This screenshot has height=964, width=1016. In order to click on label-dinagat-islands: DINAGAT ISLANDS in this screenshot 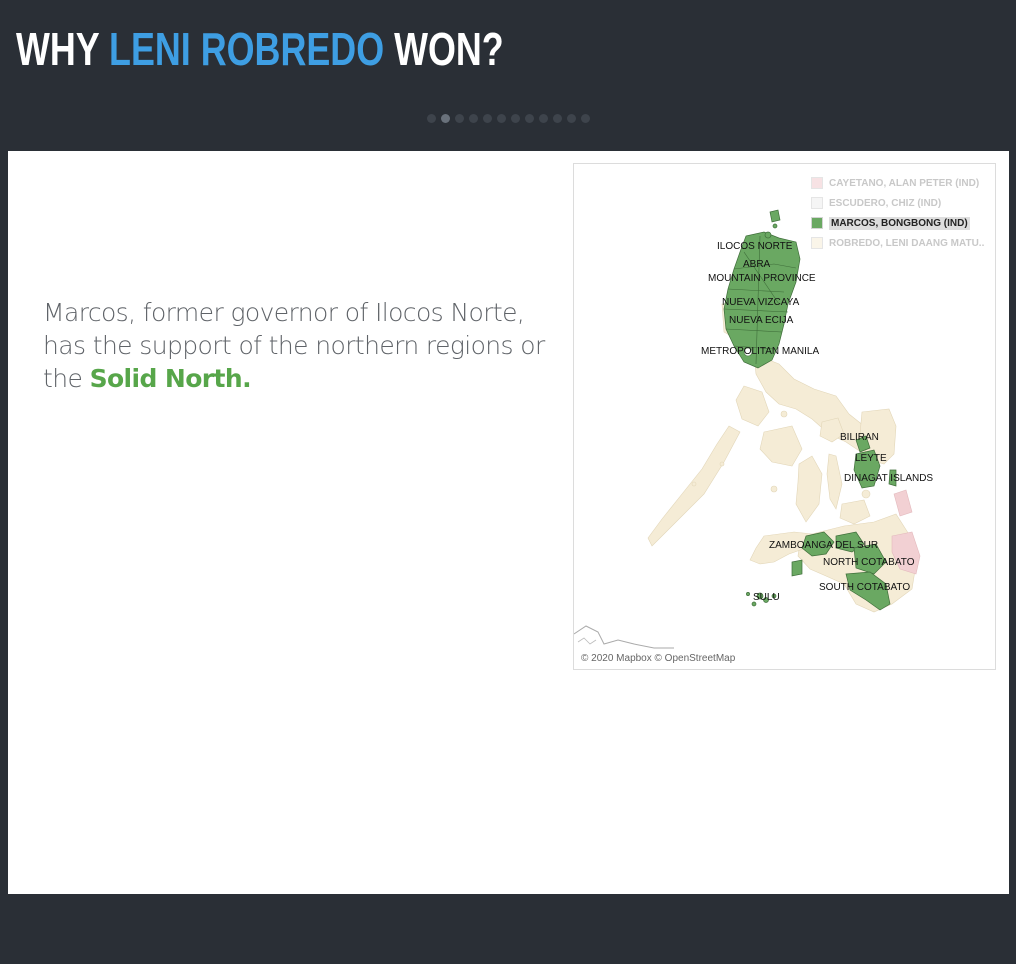, I will do `click(889, 478)`.